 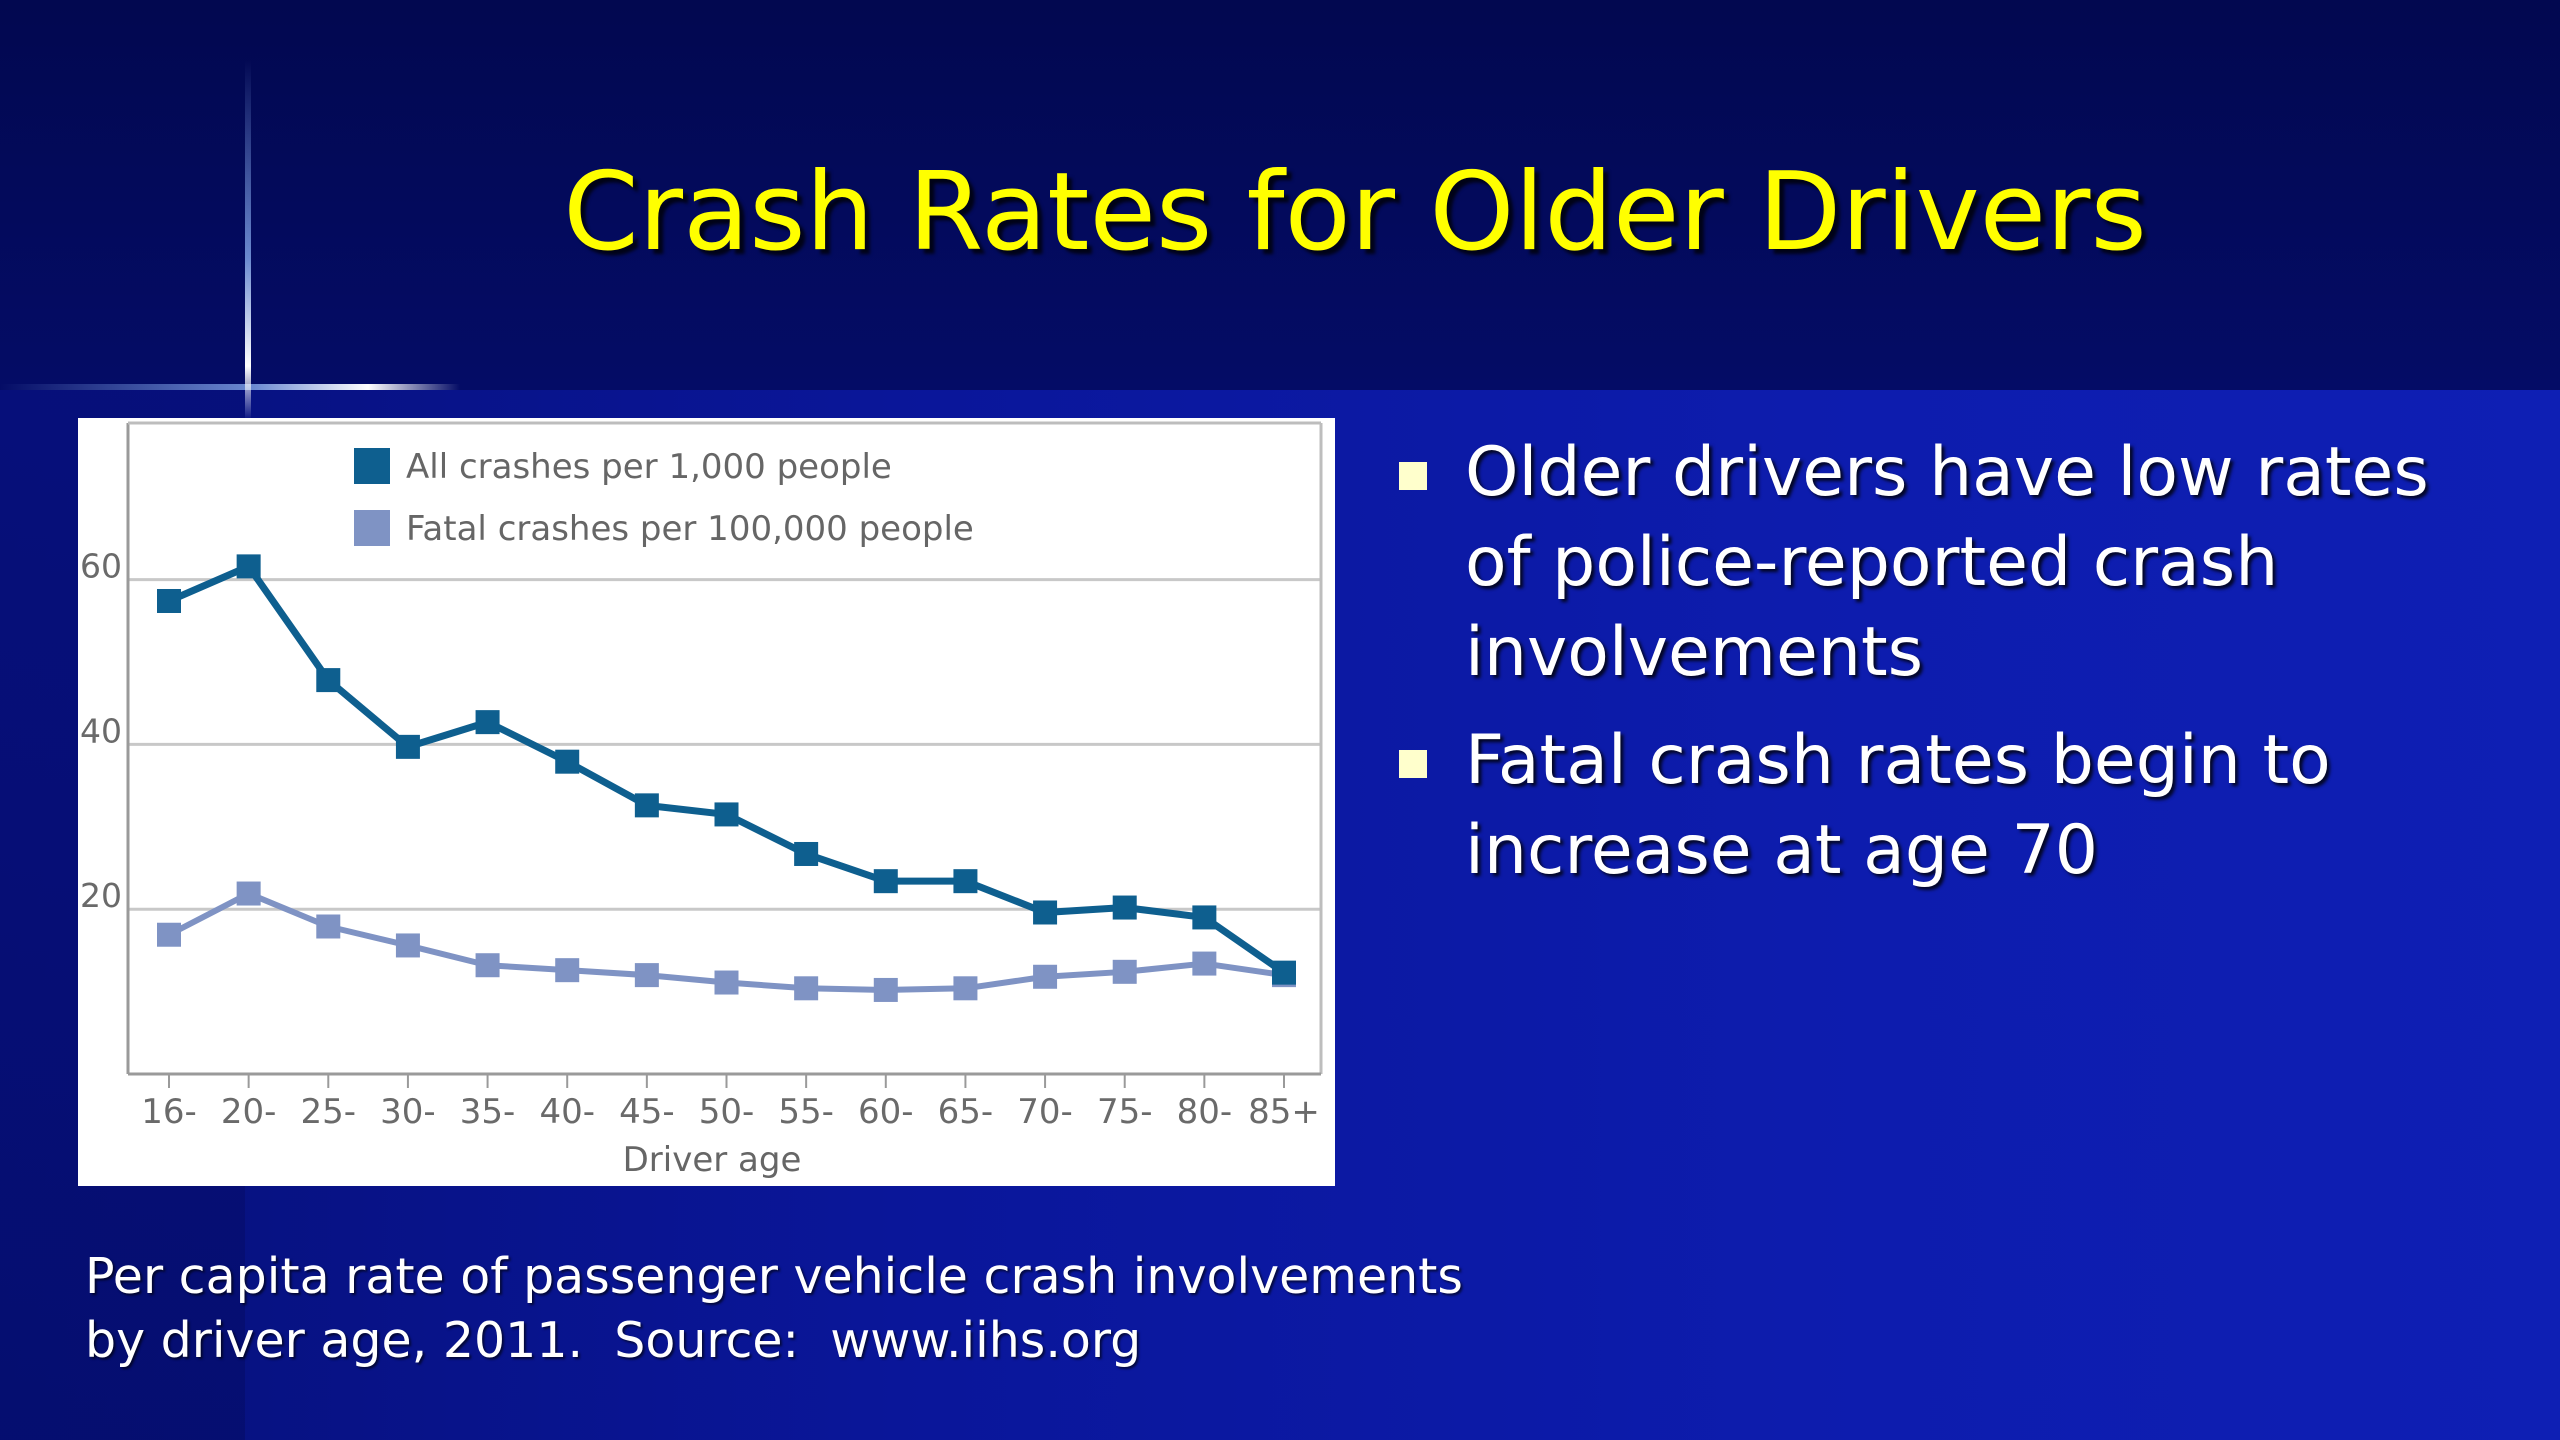 What do you see at coordinates (690, 529) in the screenshot?
I see `legend-label: Fatal crashes per 100,000 people` at bounding box center [690, 529].